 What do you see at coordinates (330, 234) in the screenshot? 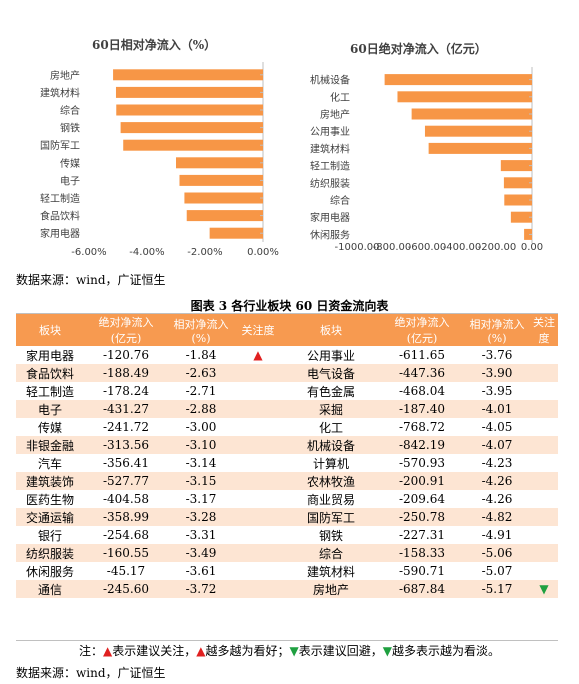
I see `chart-right-category-label: 休闲服务` at bounding box center [330, 234].